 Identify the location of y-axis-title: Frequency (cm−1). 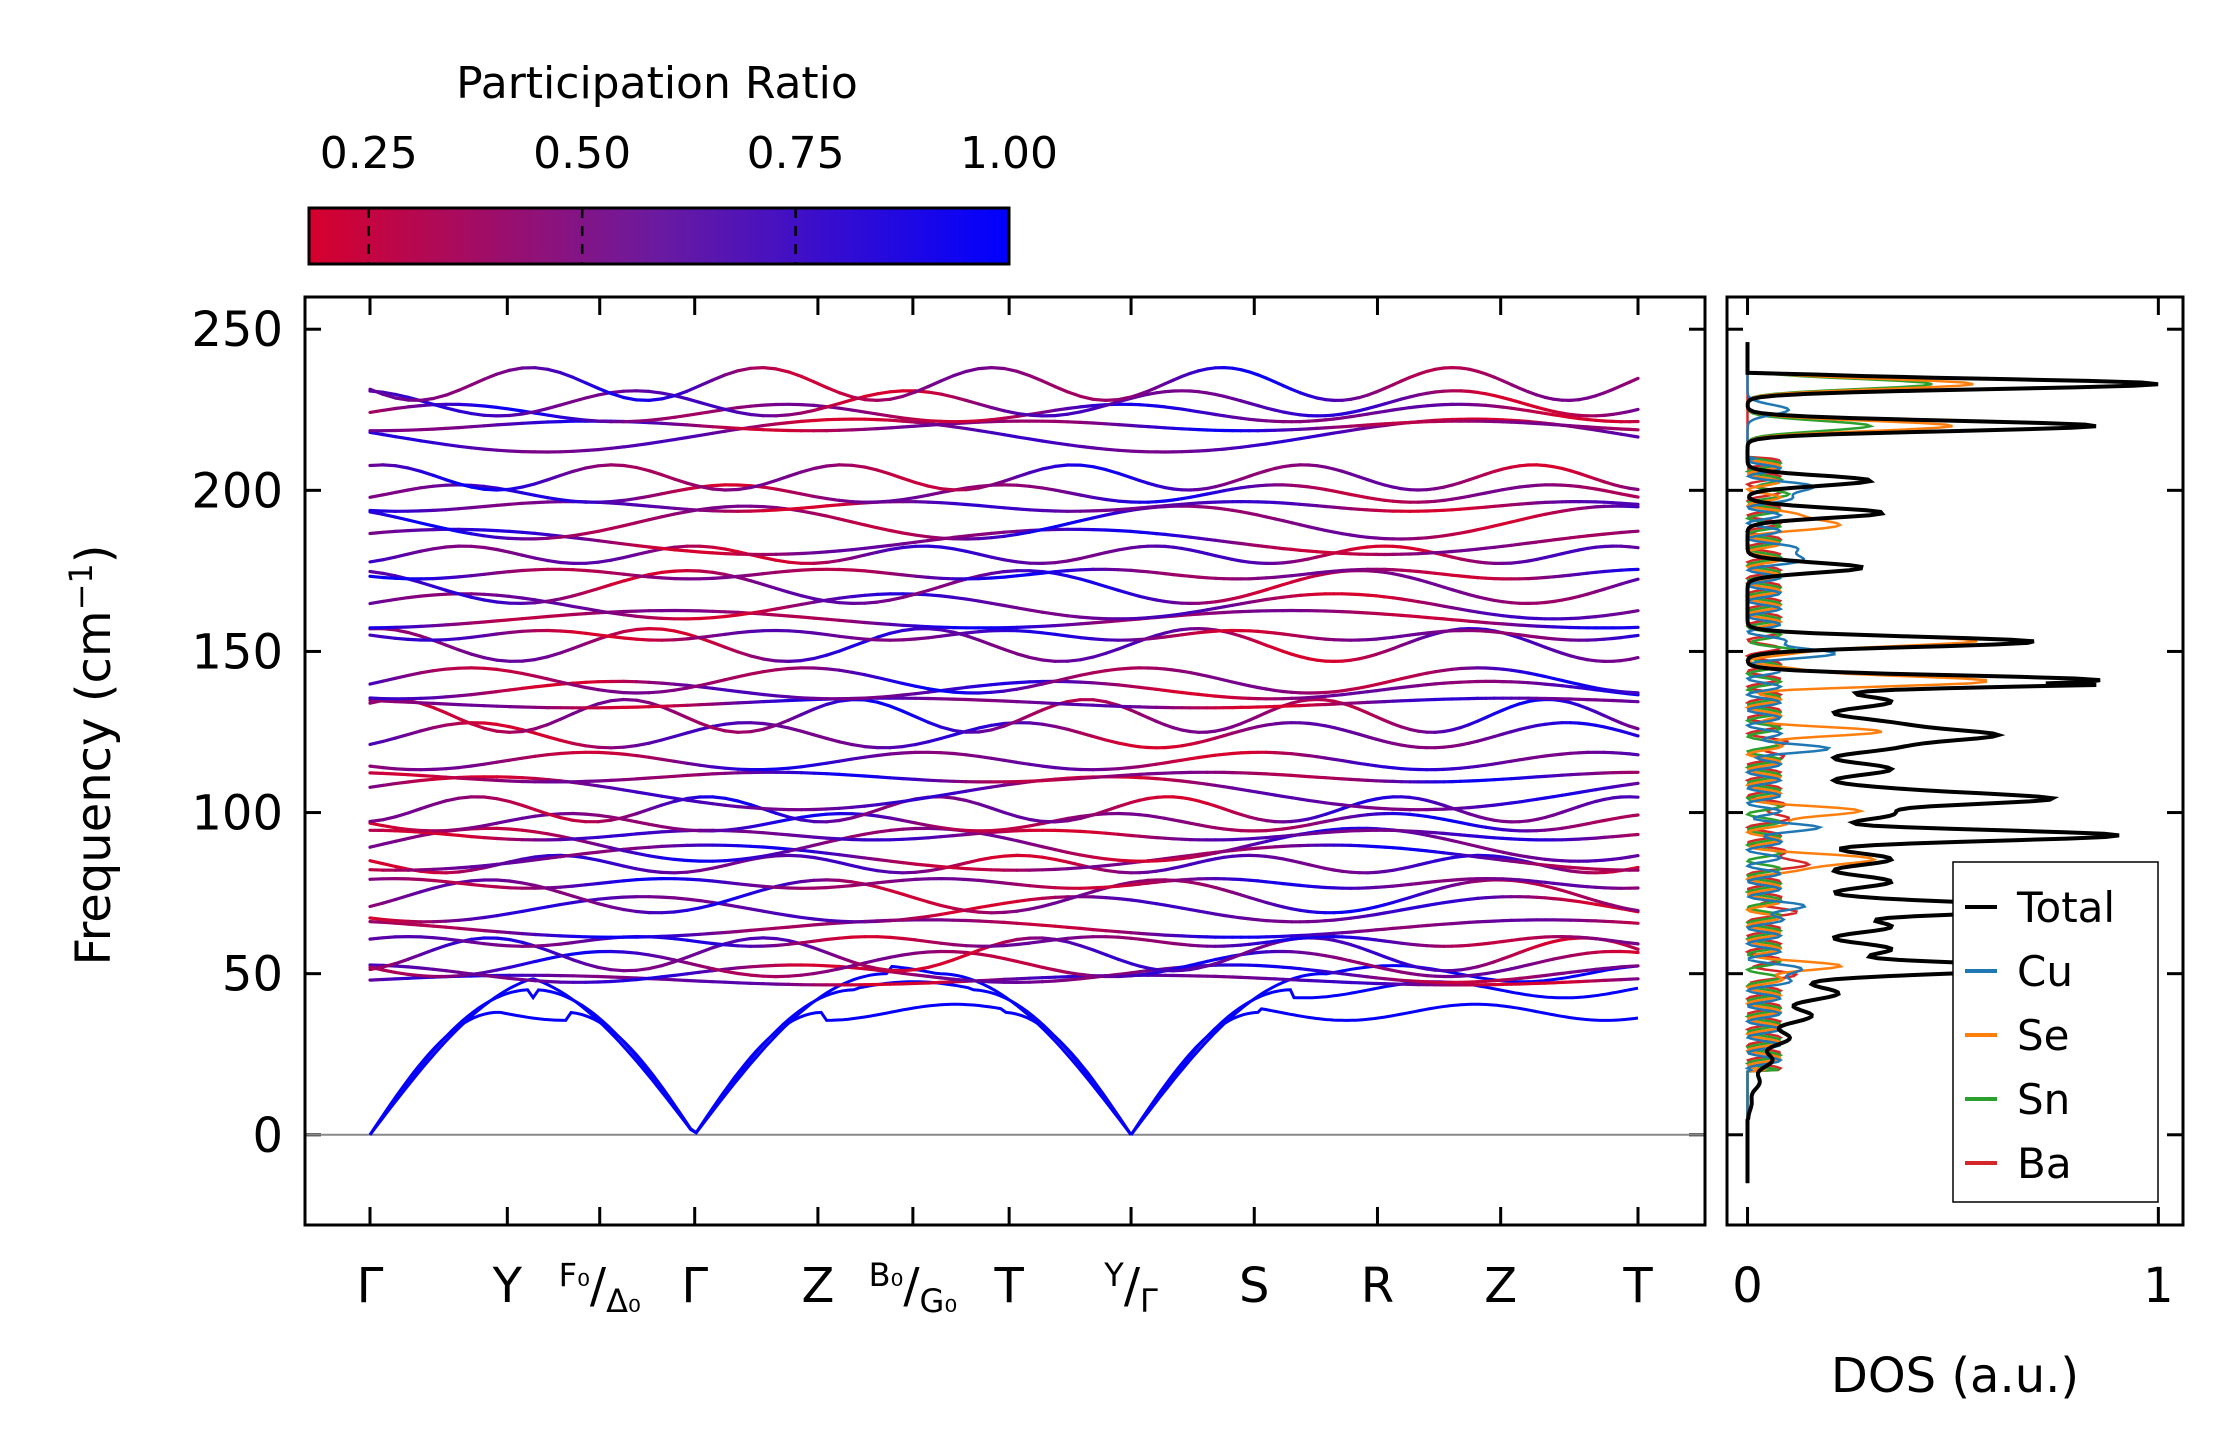
(92, 754).